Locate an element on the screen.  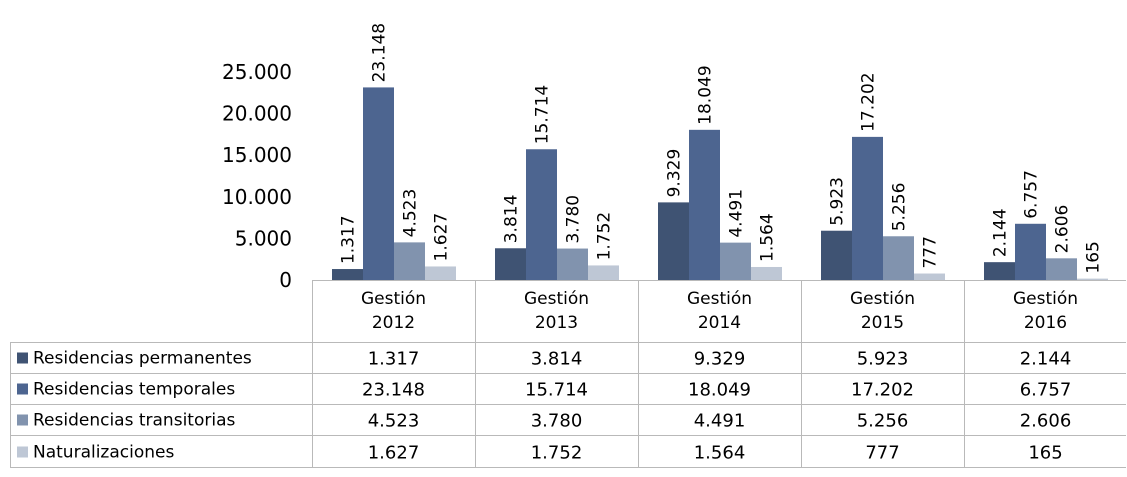
series-name: Residencias transitorias is located at coordinates (134, 421).